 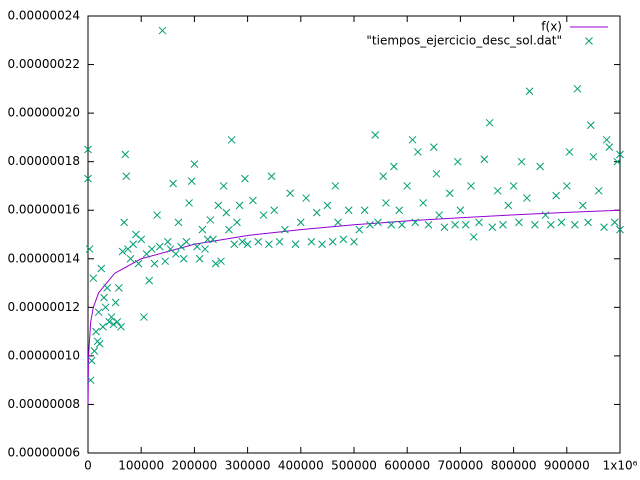 What do you see at coordinates (407, 466) in the screenshot?
I see `x-tick-label: 600000` at bounding box center [407, 466].